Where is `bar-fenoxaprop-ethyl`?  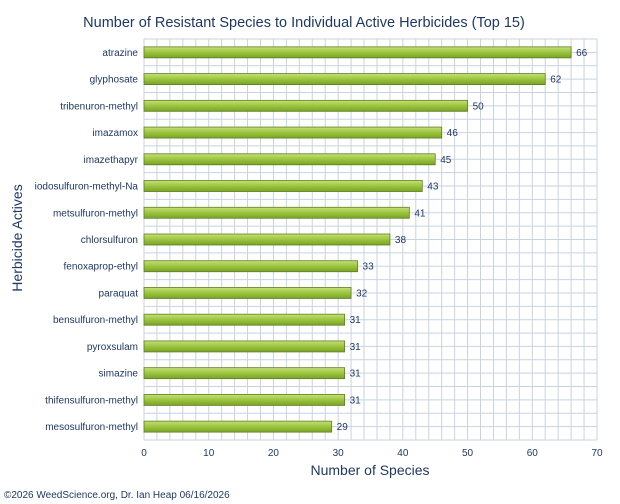 bar-fenoxaprop-ethyl is located at coordinates (250, 266).